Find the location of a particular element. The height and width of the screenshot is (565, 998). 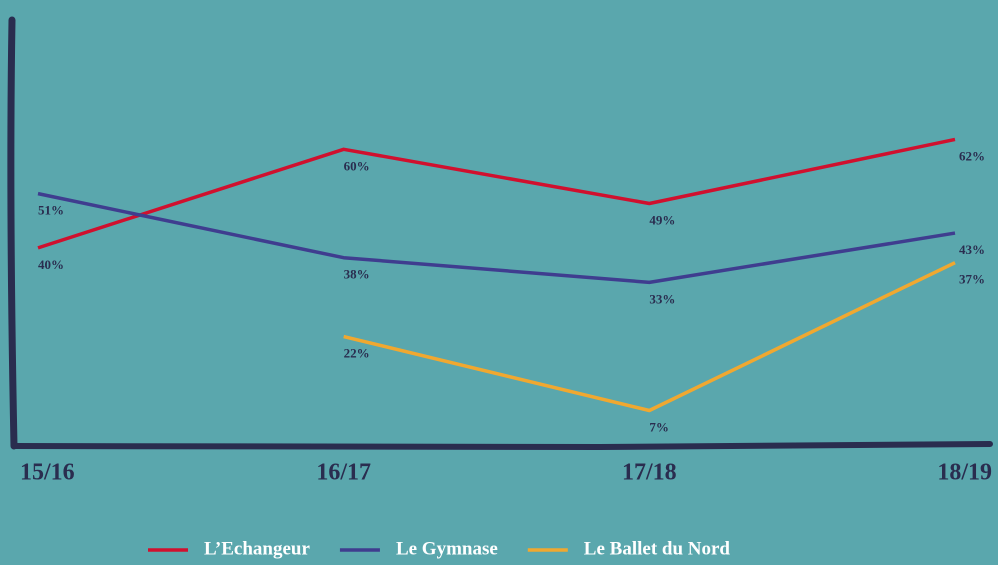

x-axis is located at coordinates (502, 446).